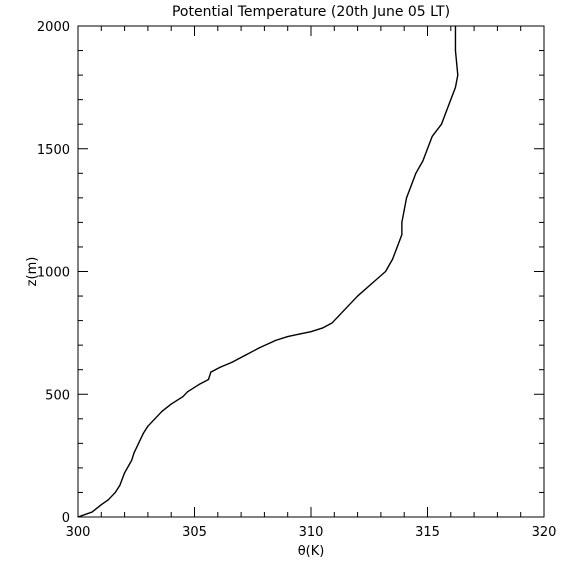 The image size is (566, 566). I want to click on y-tick-label: 2000, so click(53, 27).